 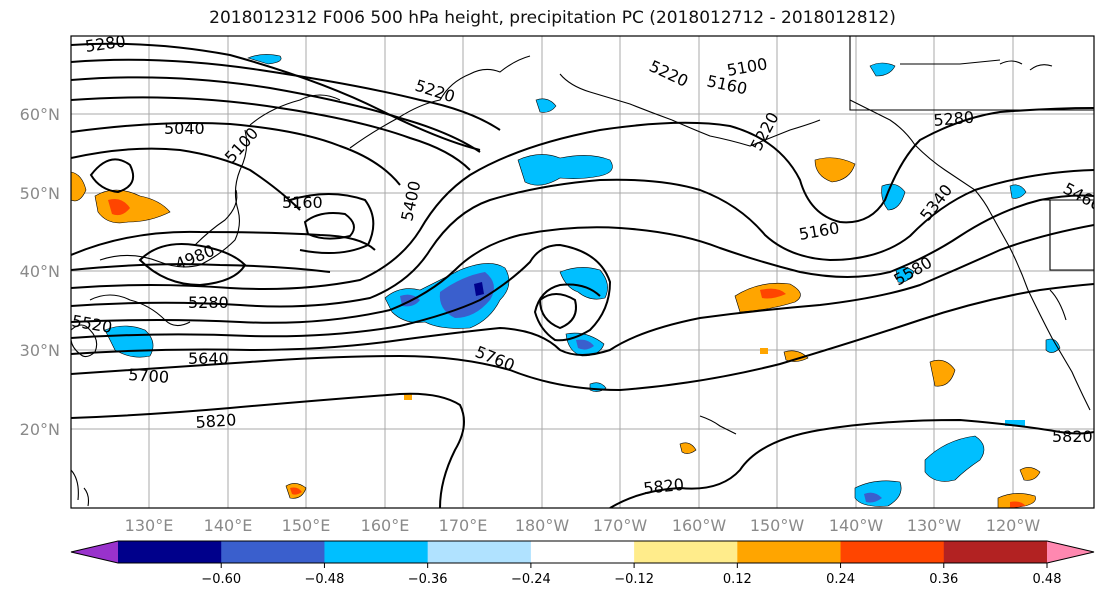 I want to click on lon-label: 120°W, so click(x=1013, y=525).